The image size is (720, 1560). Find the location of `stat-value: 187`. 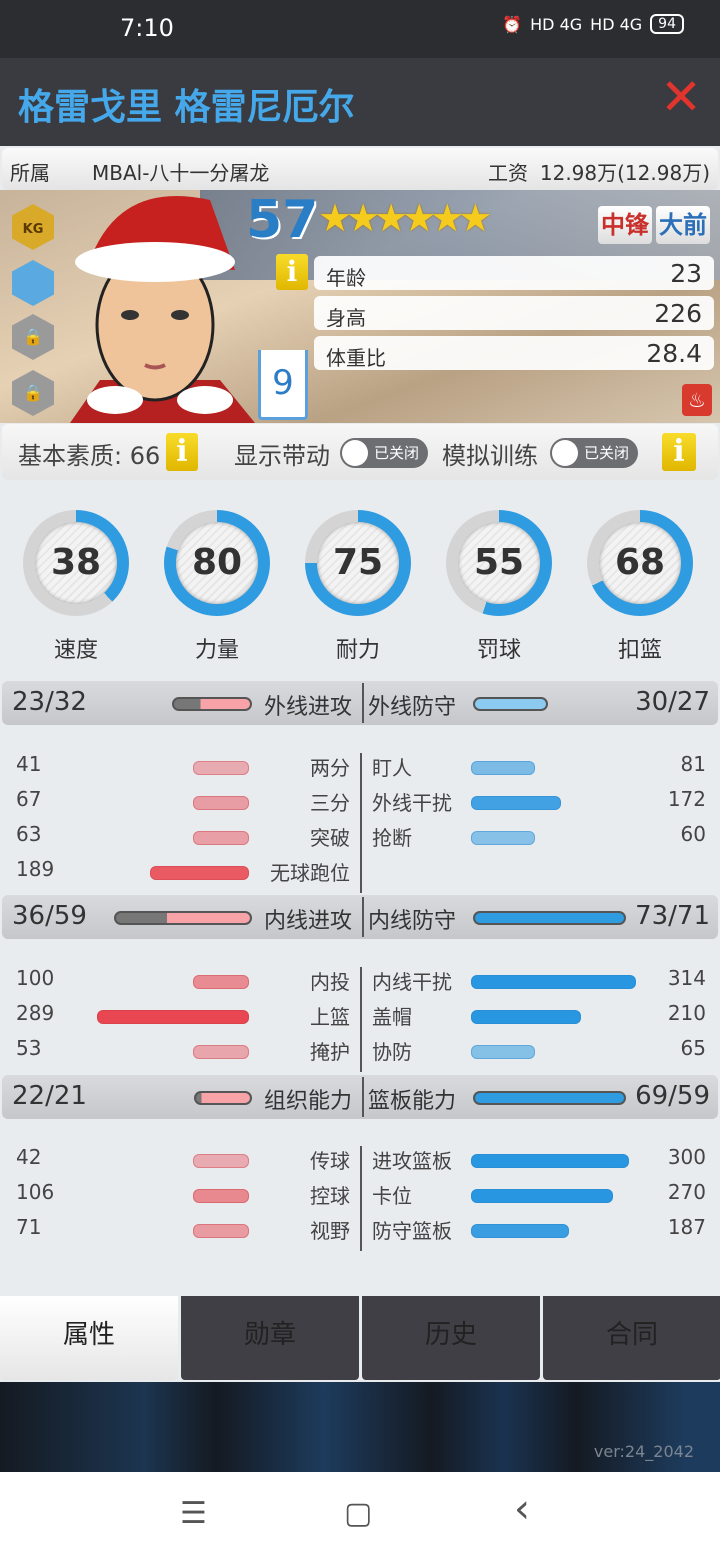

stat-value: 187 is located at coordinates (686, 1227).